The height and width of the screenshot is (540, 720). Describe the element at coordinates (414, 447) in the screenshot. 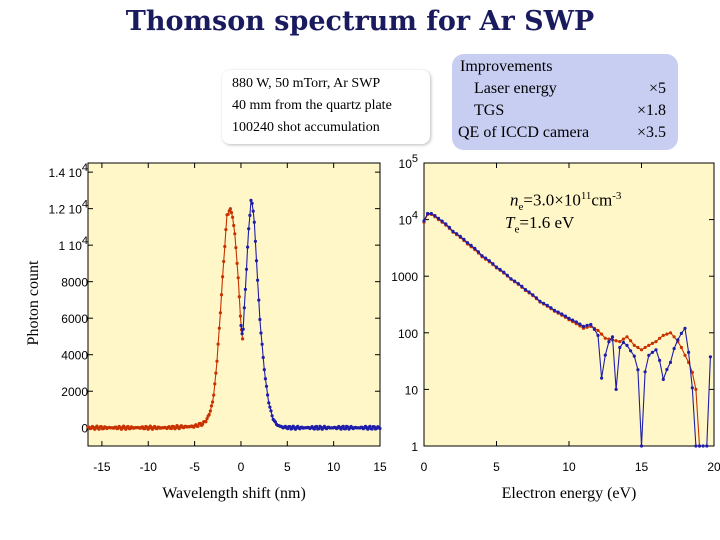

I see `y-tick-label: 1` at that location.